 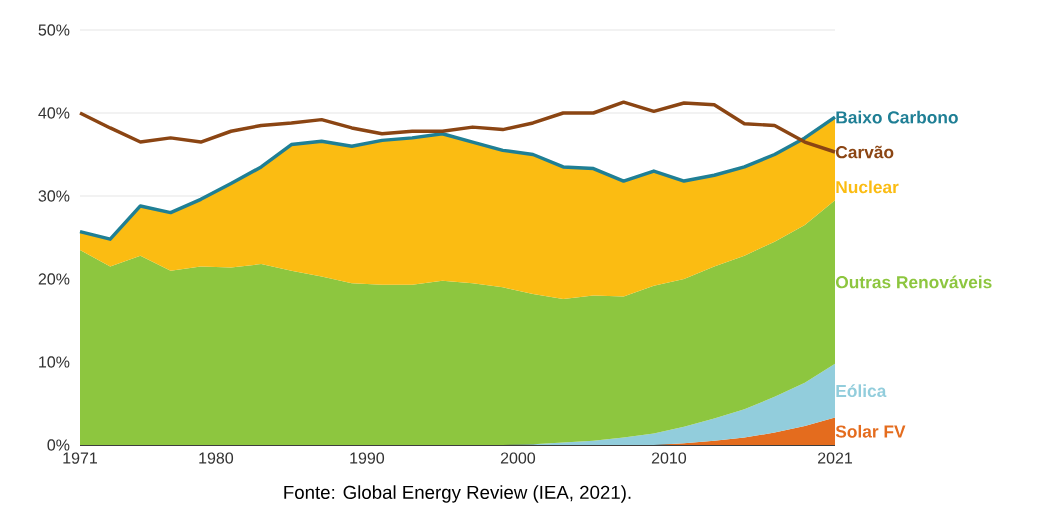 I want to click on y-tick-label: 30%, so click(x=54, y=196).